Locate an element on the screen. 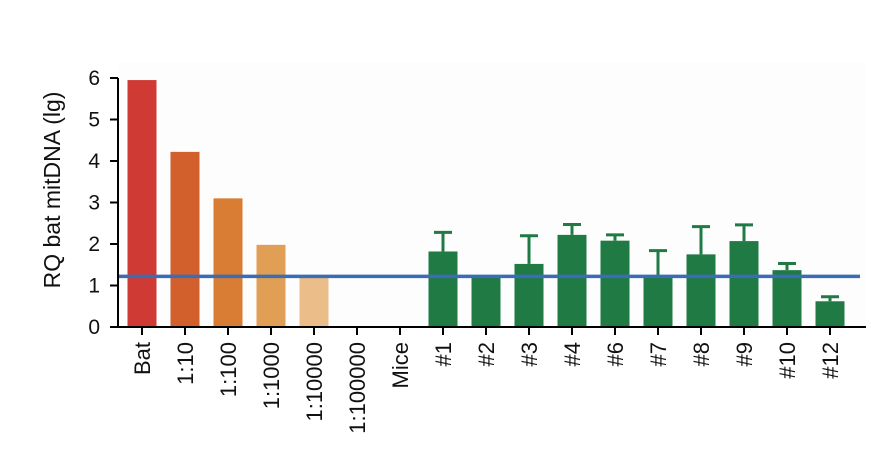 The image size is (871, 470). x-tick-label-10: #3 is located at coordinates (529, 354).